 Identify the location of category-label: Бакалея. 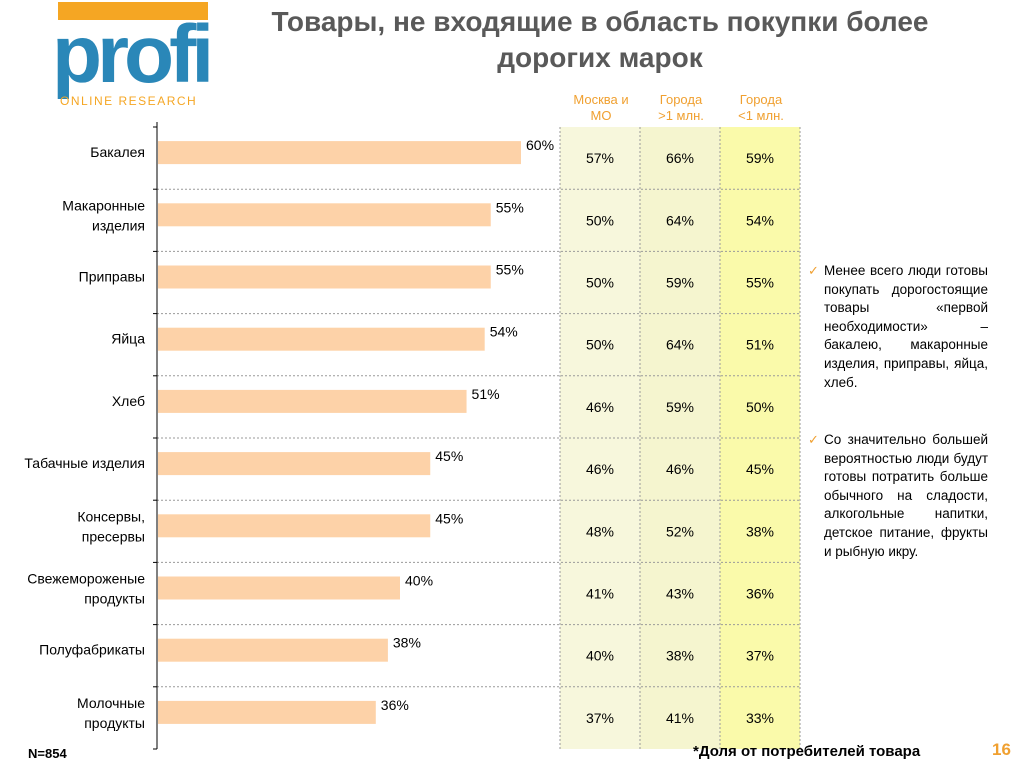
(117, 152).